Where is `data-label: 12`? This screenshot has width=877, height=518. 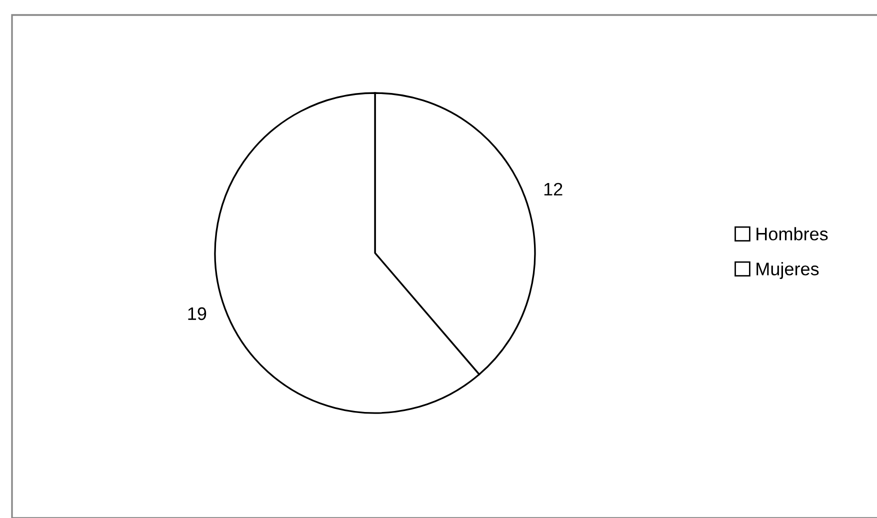
data-label: 12 is located at coordinates (553, 189).